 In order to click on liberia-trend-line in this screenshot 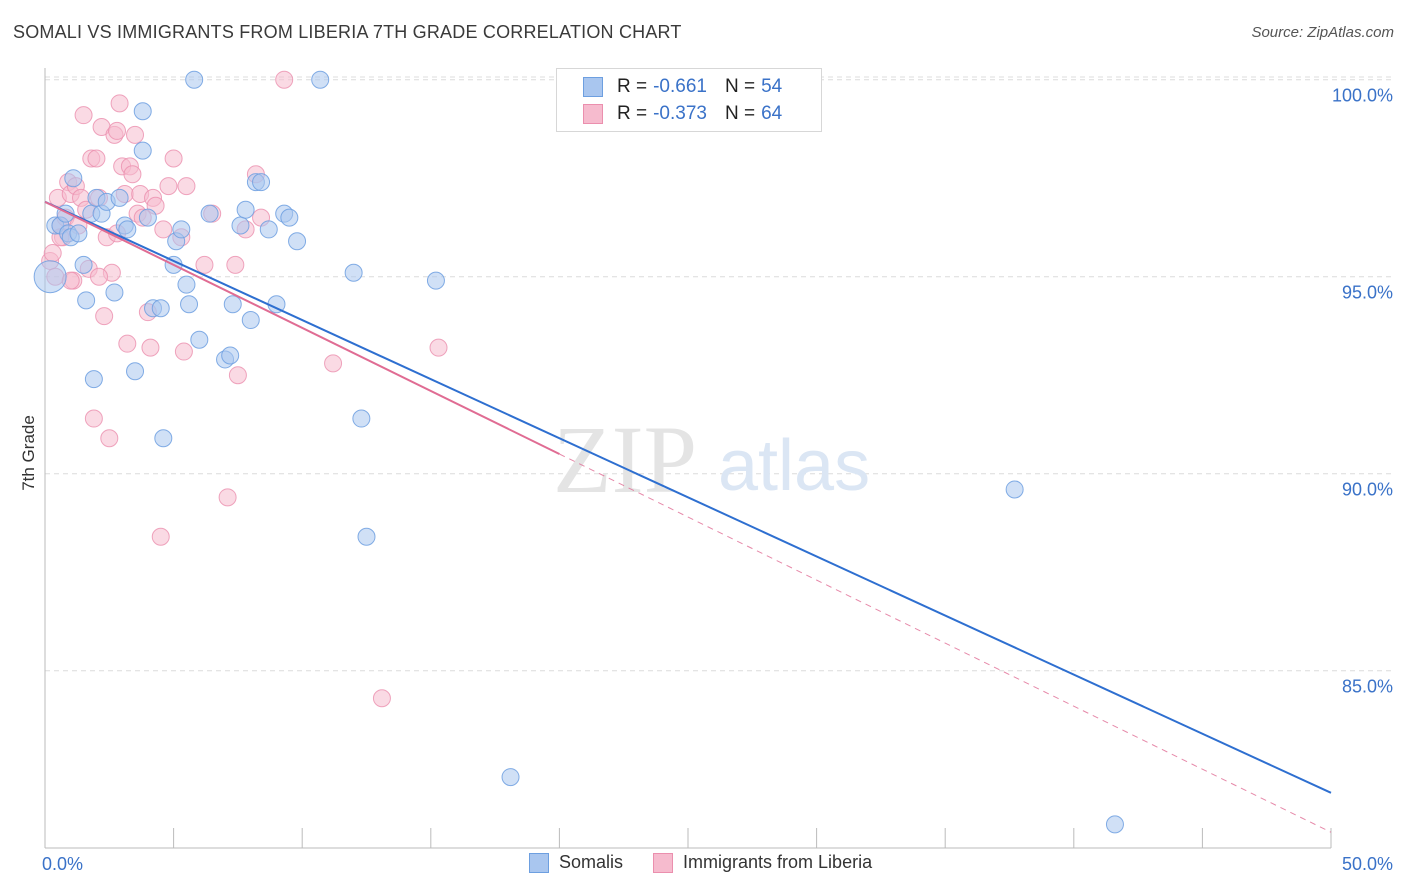, I will do `click(302, 327)`.